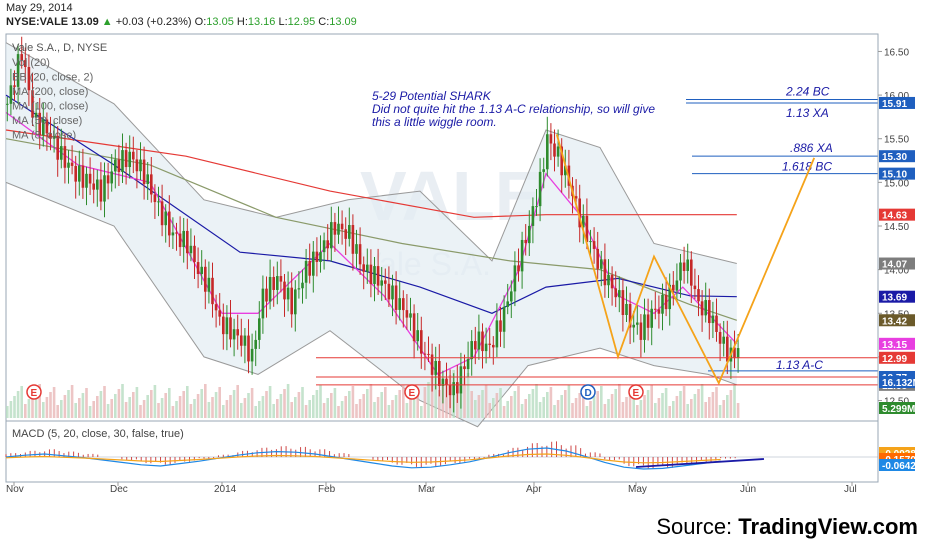 This screenshot has height=550, width=932. I want to click on time-tick-label: Jun, so click(748, 489).